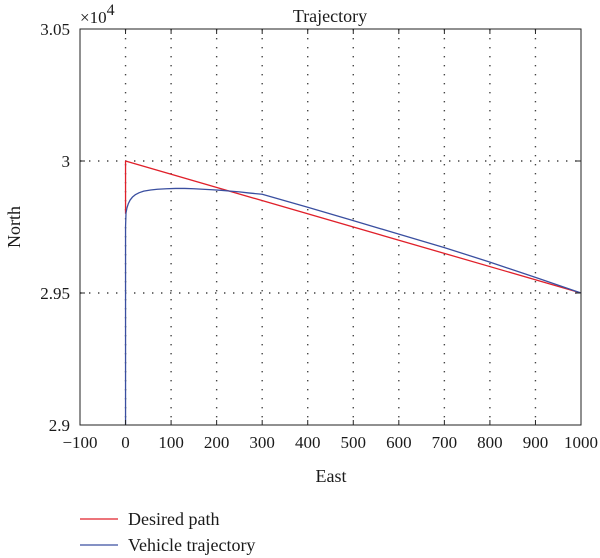 This screenshot has width=600, height=558. Describe the element at coordinates (445, 442) in the screenshot. I see `x-tick-label: 700` at that location.